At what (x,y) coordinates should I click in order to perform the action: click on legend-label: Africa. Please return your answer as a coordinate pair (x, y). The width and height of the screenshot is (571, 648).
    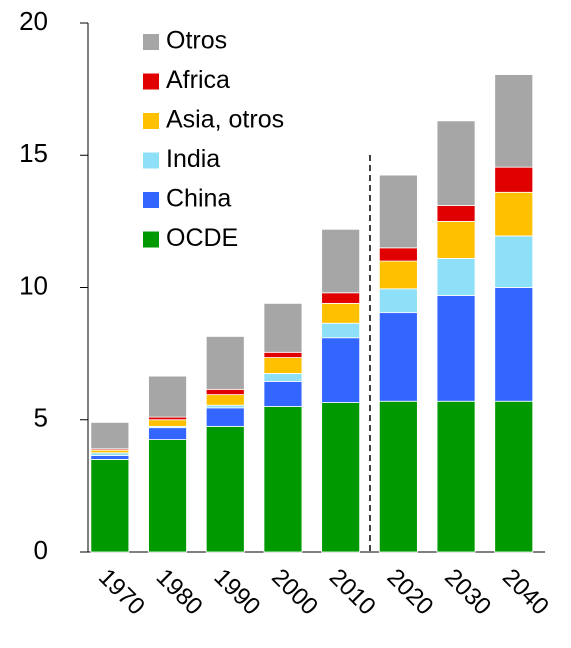
    Looking at the image, I should click on (198, 80).